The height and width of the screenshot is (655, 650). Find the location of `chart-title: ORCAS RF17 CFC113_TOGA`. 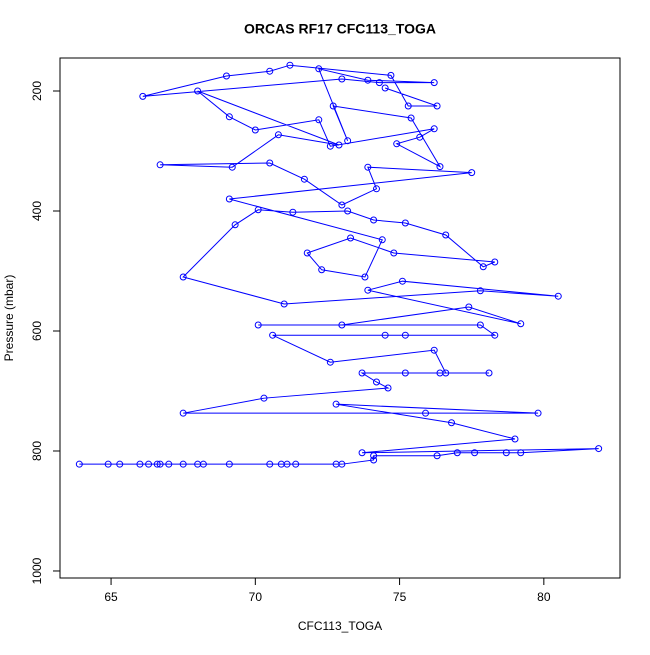

chart-title: ORCAS RF17 CFC113_TOGA is located at coordinates (340, 29).